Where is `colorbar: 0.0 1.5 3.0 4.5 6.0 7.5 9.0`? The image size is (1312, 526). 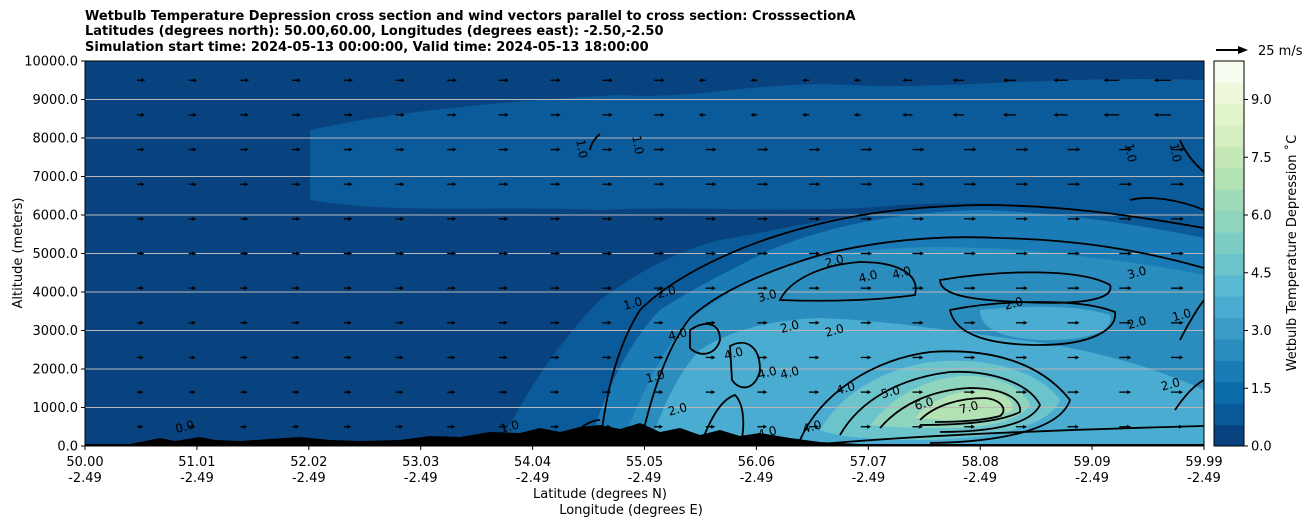
colorbar: 0.0 1.5 3.0 4.5 6.0 7.5 9.0 is located at coordinates (1242, 257).